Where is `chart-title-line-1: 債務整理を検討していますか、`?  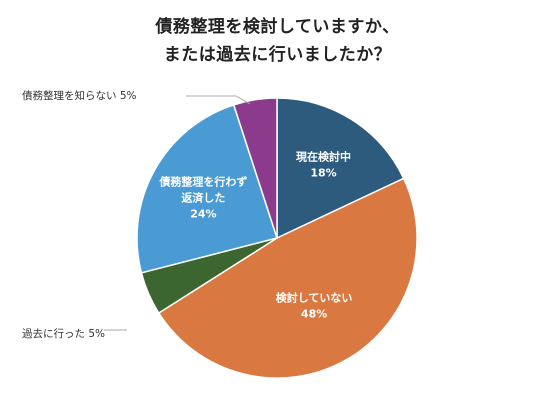 chart-title-line-1: 債務整理を検討していますか、 is located at coordinates (277, 27).